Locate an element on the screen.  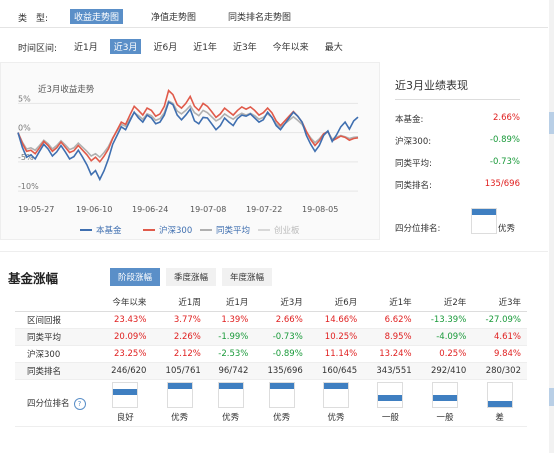
table-cell: 11.14% is located at coordinates (336, 354).